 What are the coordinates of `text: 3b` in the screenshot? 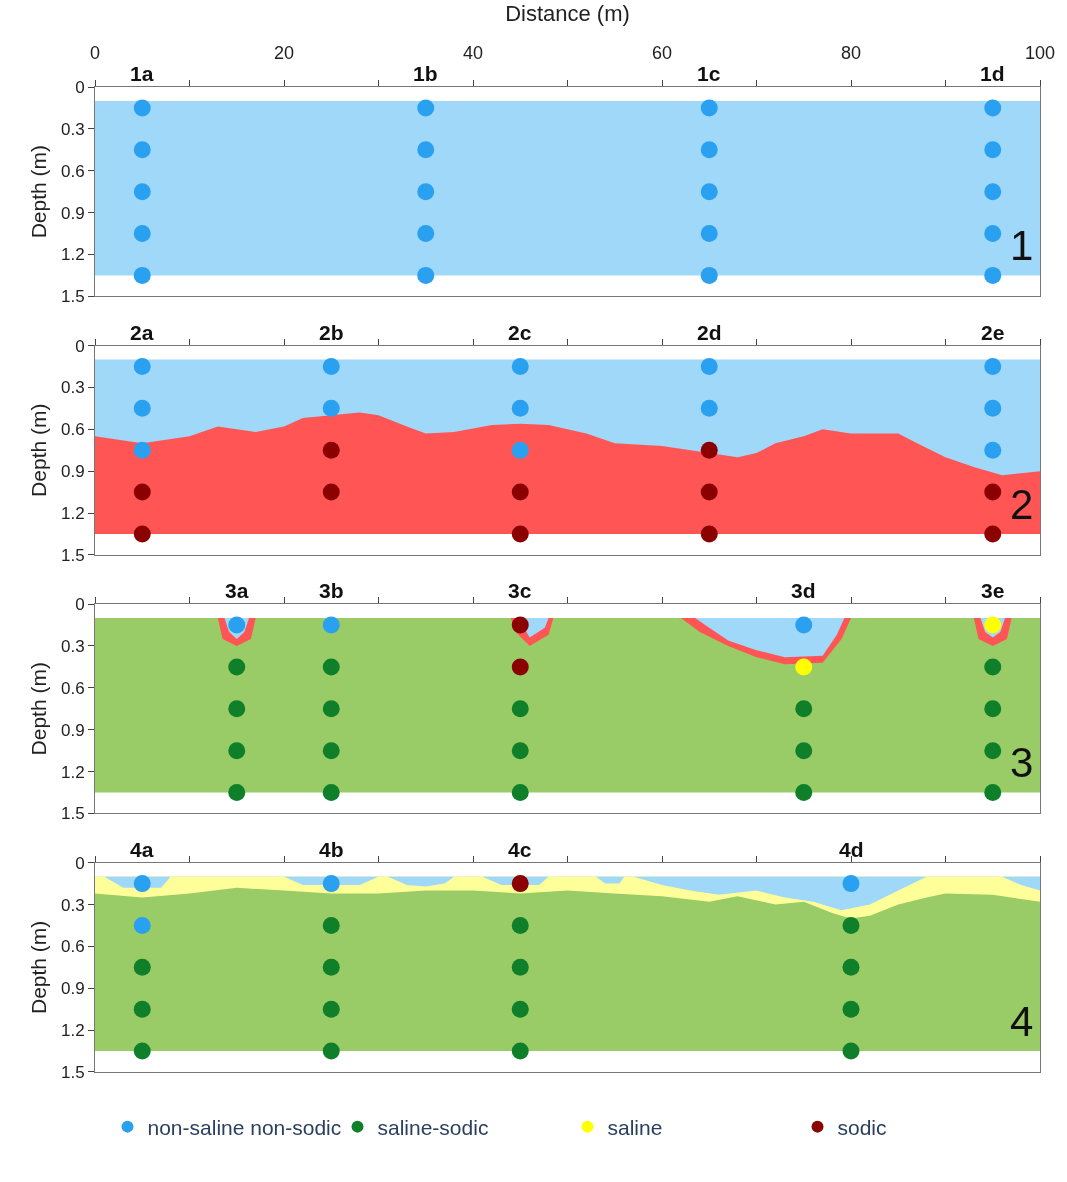 It's located at (331, 590).